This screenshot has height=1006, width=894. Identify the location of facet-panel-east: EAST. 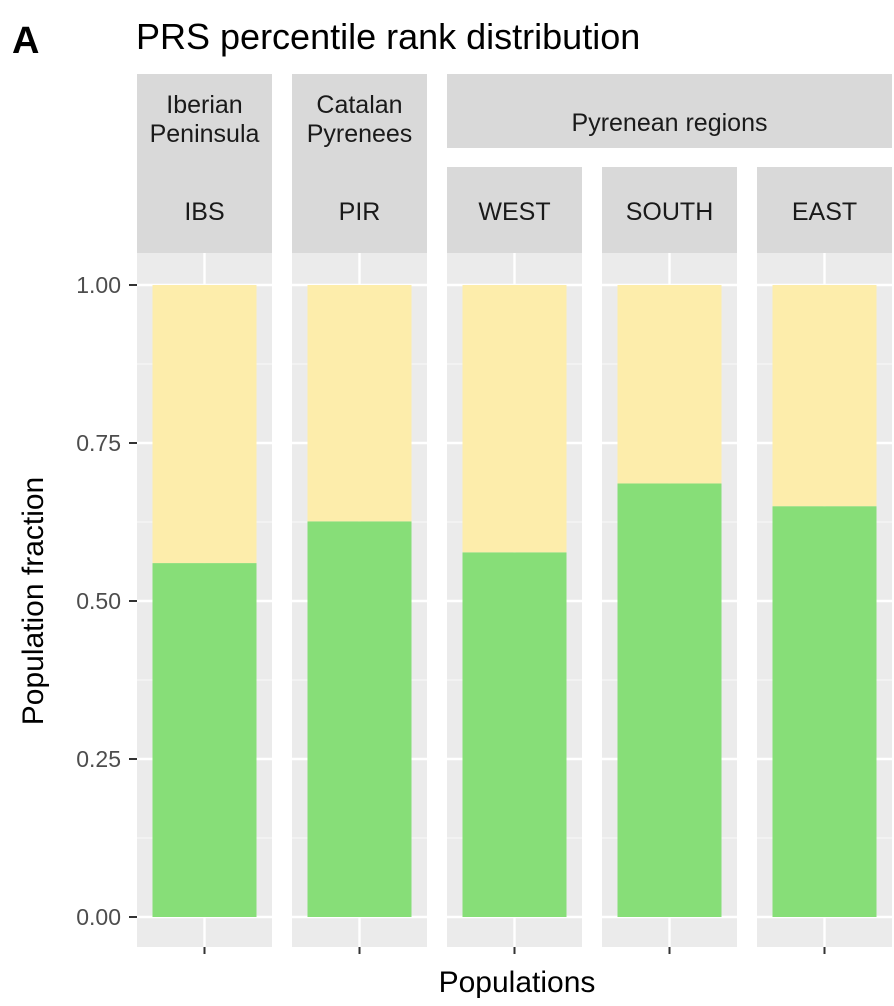
(824, 560).